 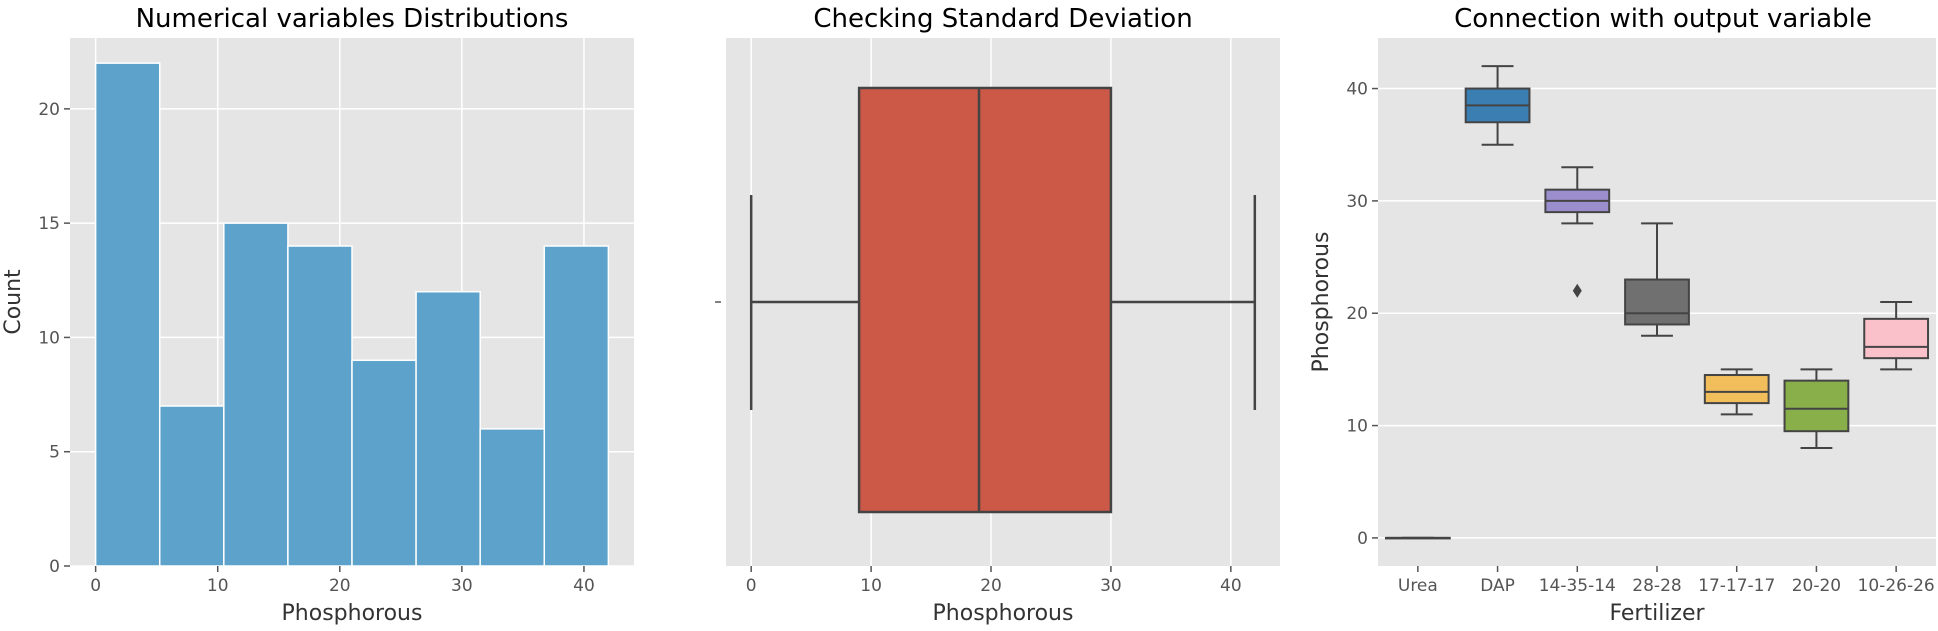 I want to click on category-boxplot-x-tick-label: 28-28, so click(x=1656, y=586).